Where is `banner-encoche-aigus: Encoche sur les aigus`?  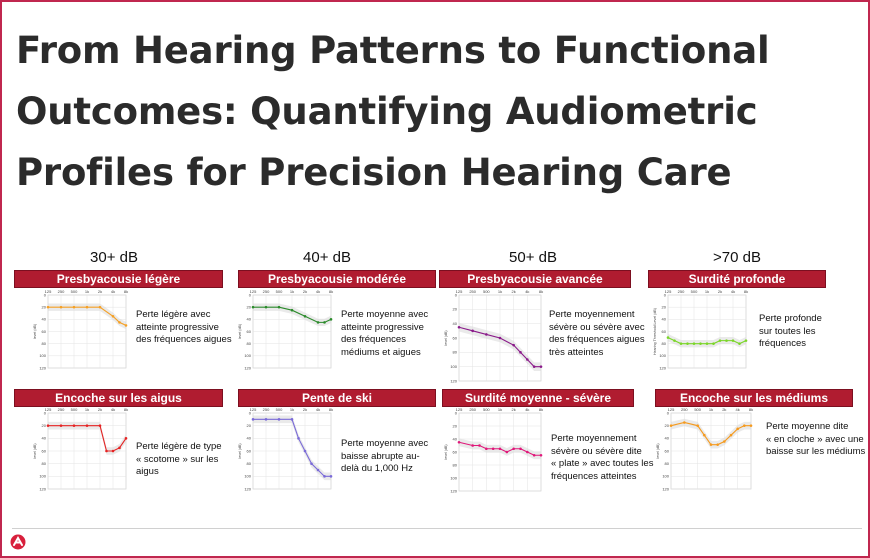
banner-encoche-aigus: Encoche sur les aigus is located at coordinates (118, 398).